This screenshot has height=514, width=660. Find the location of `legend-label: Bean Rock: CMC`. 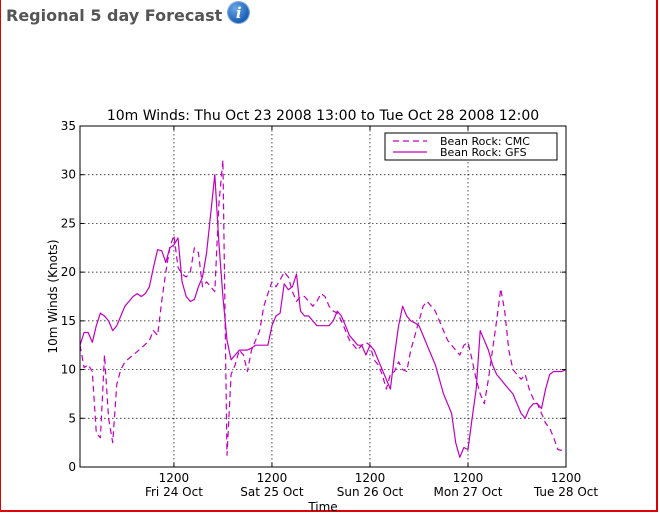

legend-label: Bean Rock: CMC is located at coordinates (485, 141).